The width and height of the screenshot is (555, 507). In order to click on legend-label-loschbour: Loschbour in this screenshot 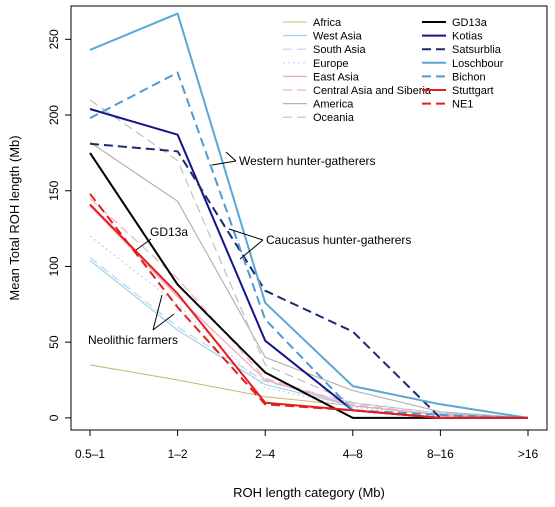, I will do `click(478, 64)`.